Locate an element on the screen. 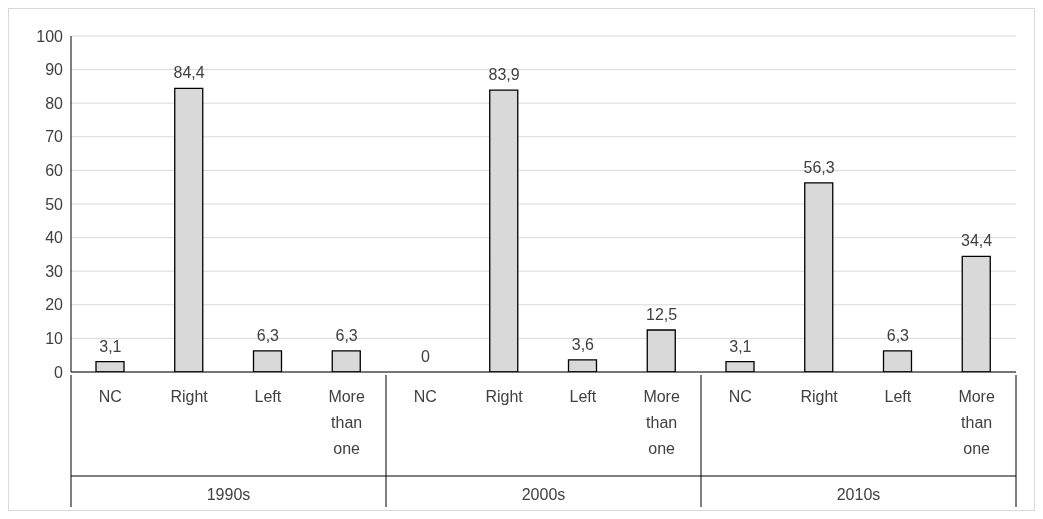 The height and width of the screenshot is (519, 1043). data-label: 83,9 is located at coordinates (504, 75).